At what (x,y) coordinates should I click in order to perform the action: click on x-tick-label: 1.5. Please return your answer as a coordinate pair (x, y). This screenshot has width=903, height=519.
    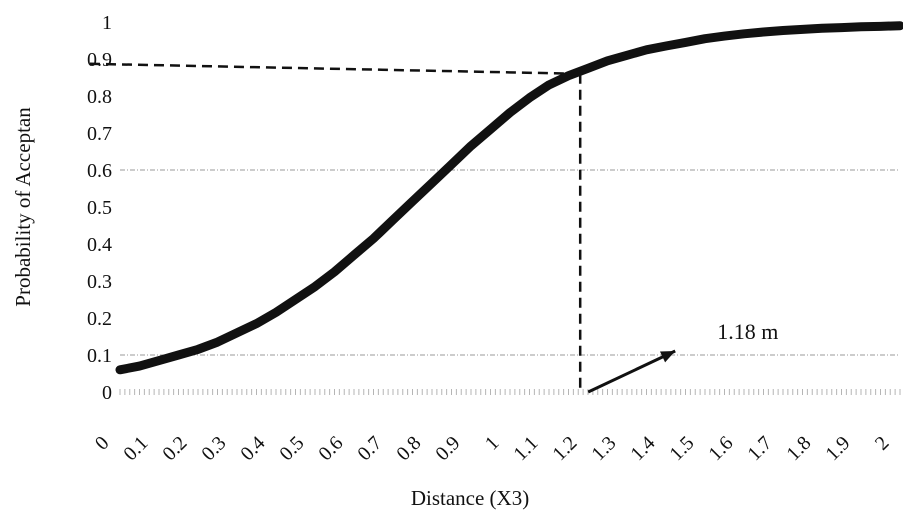
    Looking at the image, I should click on (681, 448).